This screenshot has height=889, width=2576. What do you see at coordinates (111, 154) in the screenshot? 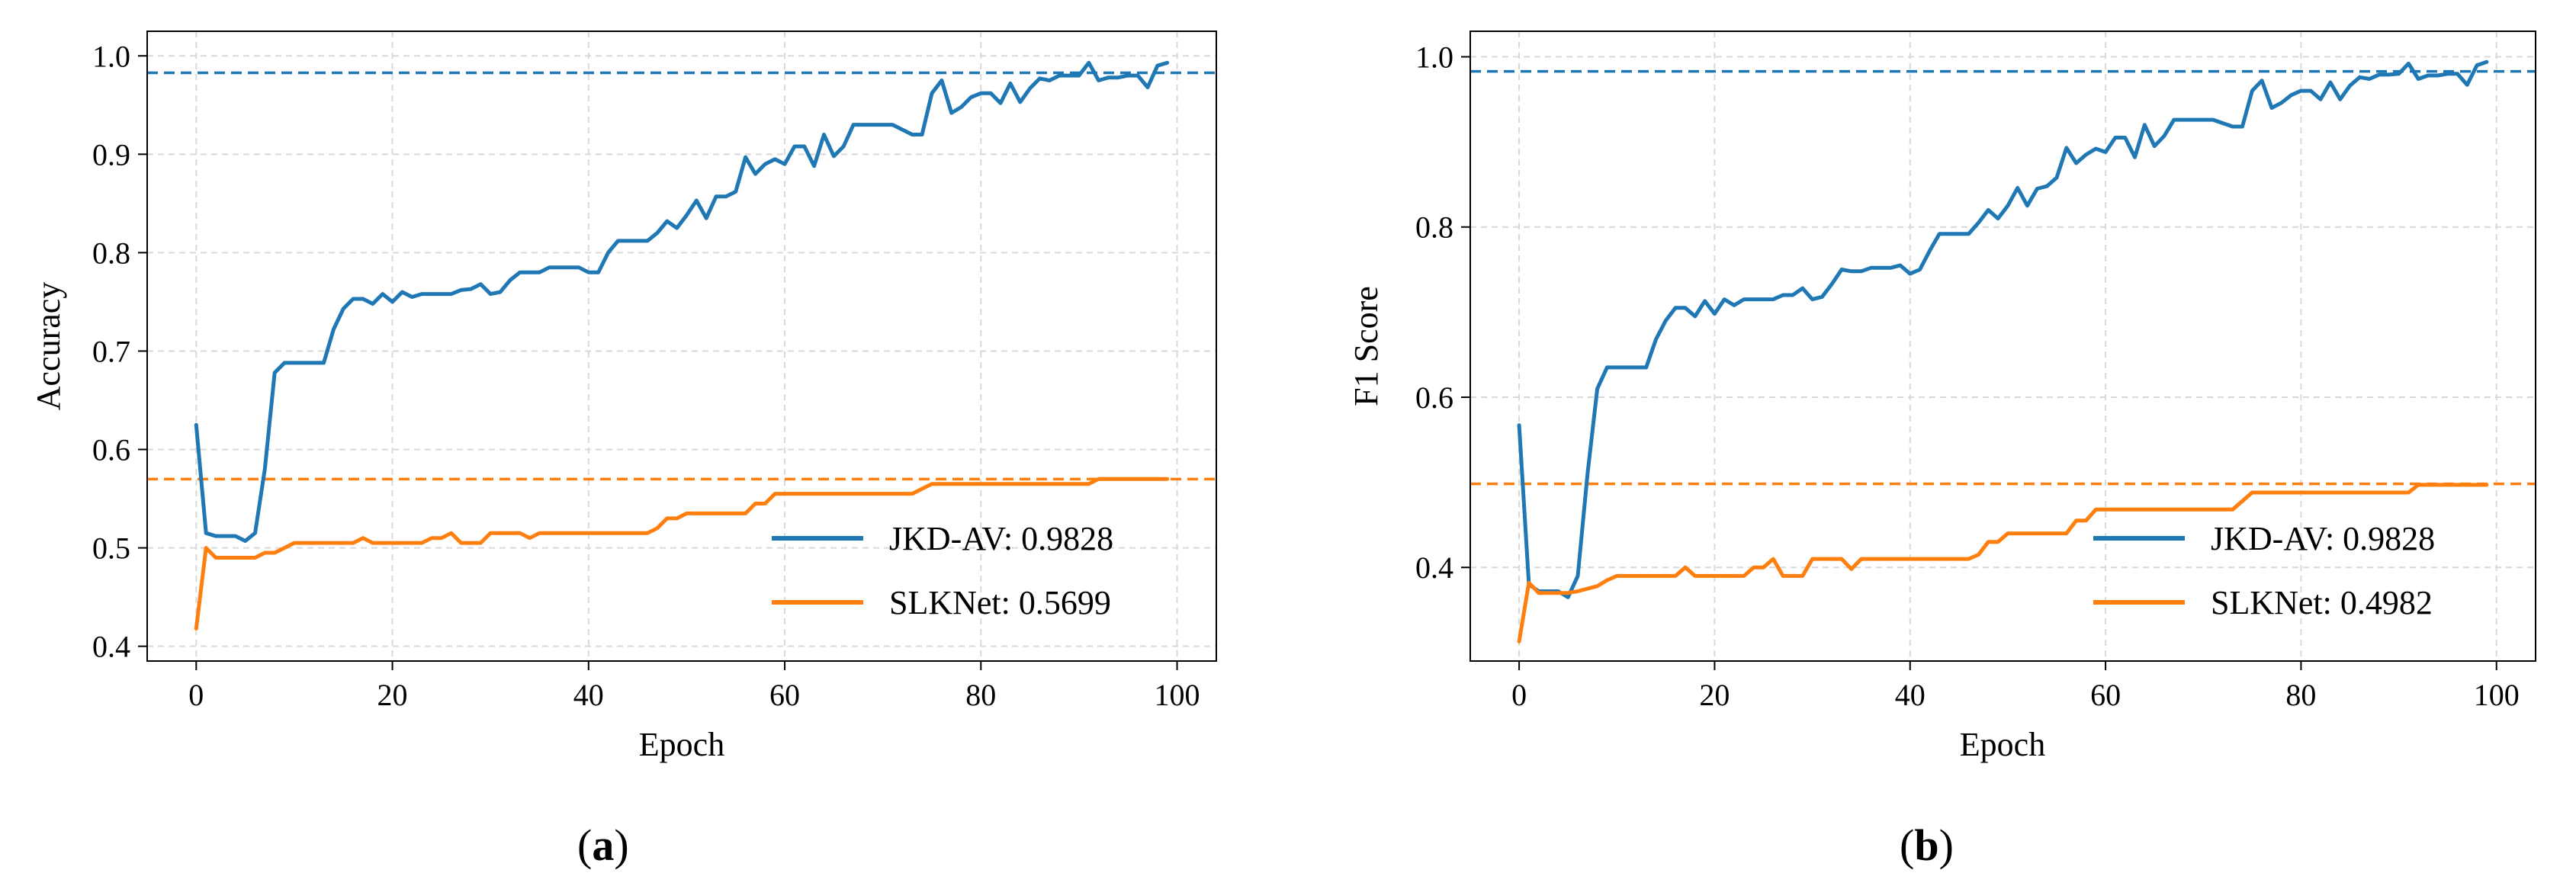
I see `y-tick-label: 0.9` at bounding box center [111, 154].